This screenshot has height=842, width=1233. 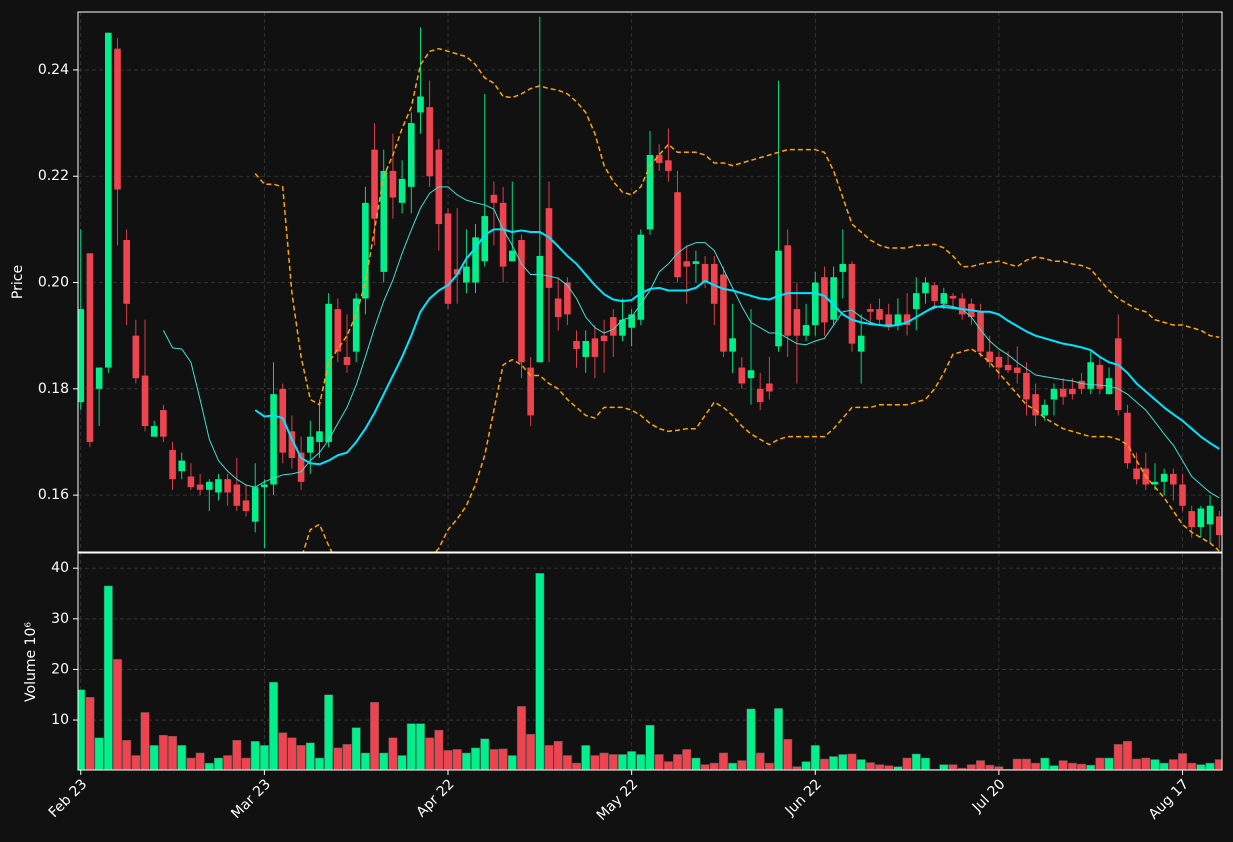 I want to click on y-tick-label: 0.16, so click(x=53, y=495).